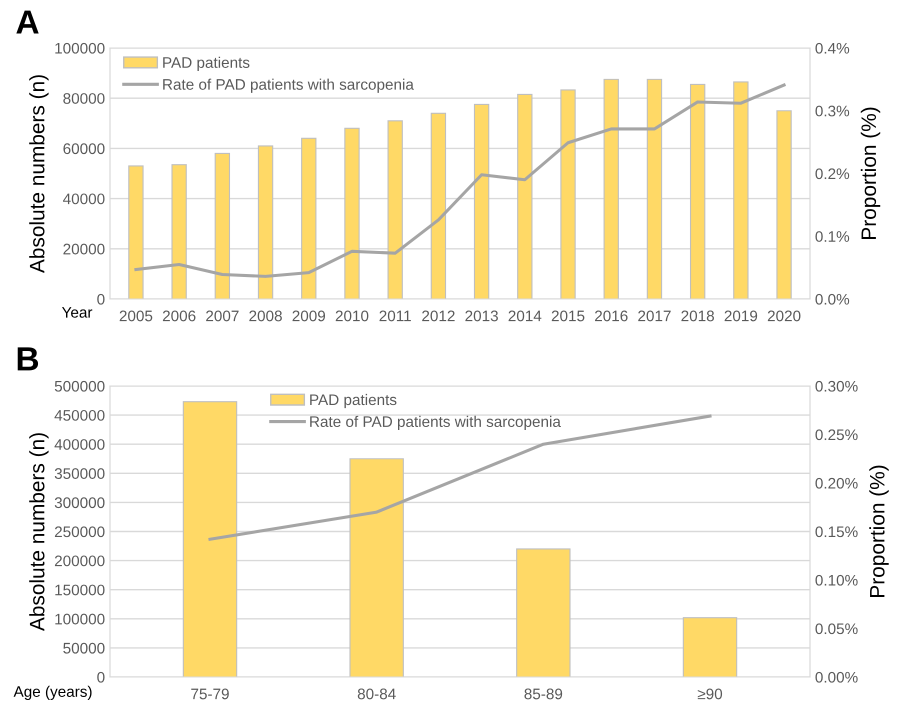  What do you see at coordinates (79, 415) in the screenshot?
I see `y-tick-label: 450000` at bounding box center [79, 415].